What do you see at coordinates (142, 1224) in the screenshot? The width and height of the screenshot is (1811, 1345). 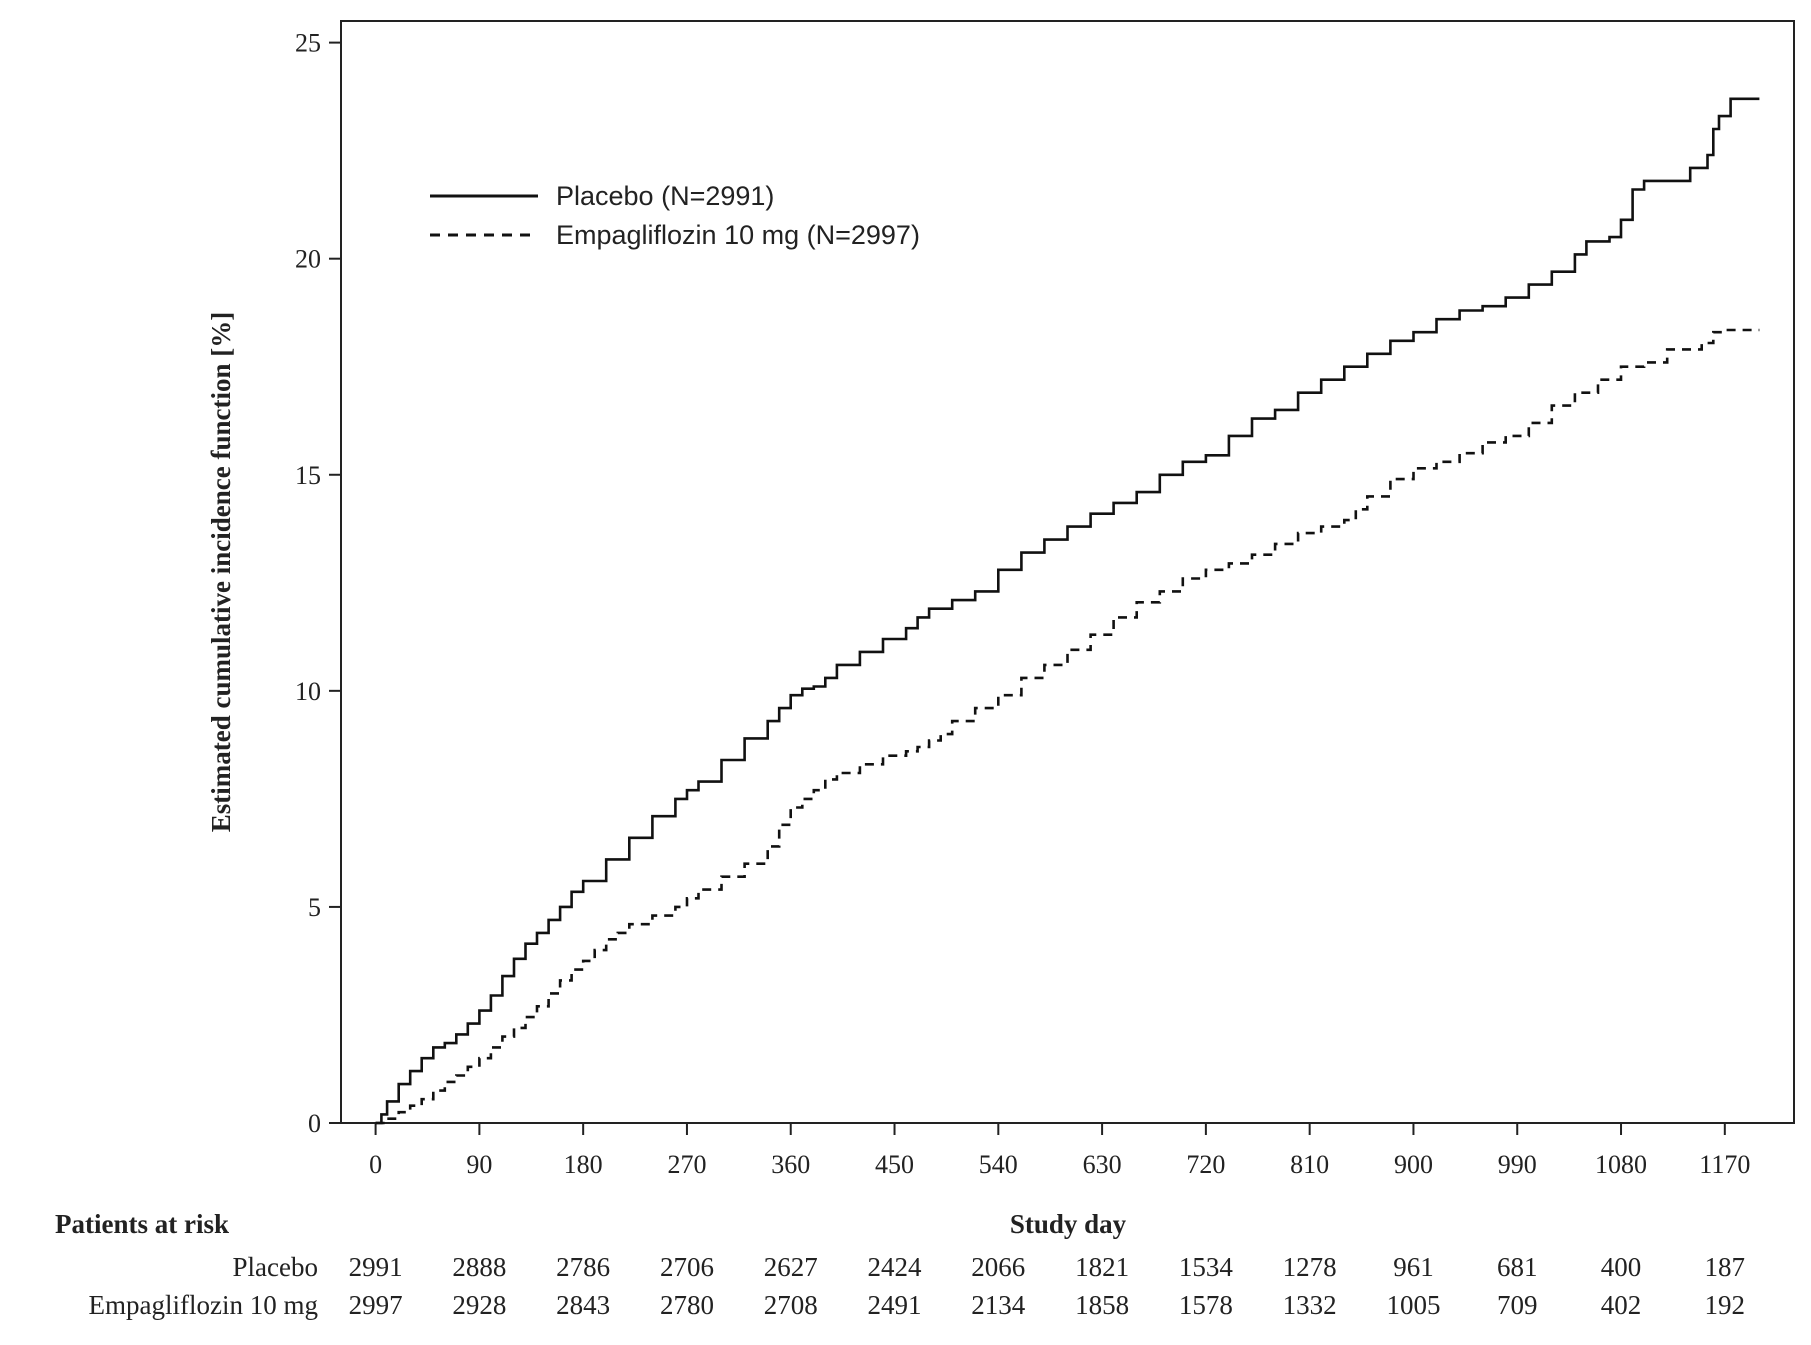 I see `risk-table-title: Patients at risk` at bounding box center [142, 1224].